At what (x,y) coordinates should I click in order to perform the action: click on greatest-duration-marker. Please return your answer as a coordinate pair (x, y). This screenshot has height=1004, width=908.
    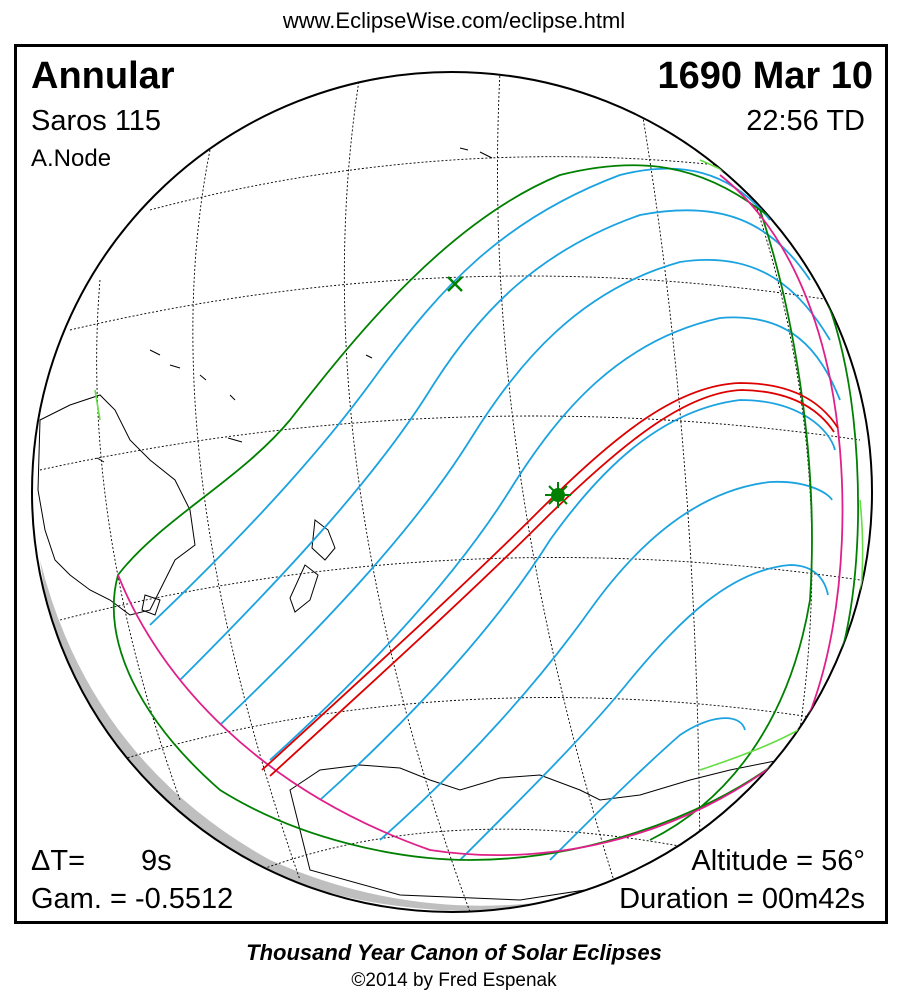
    Looking at the image, I should click on (455, 284).